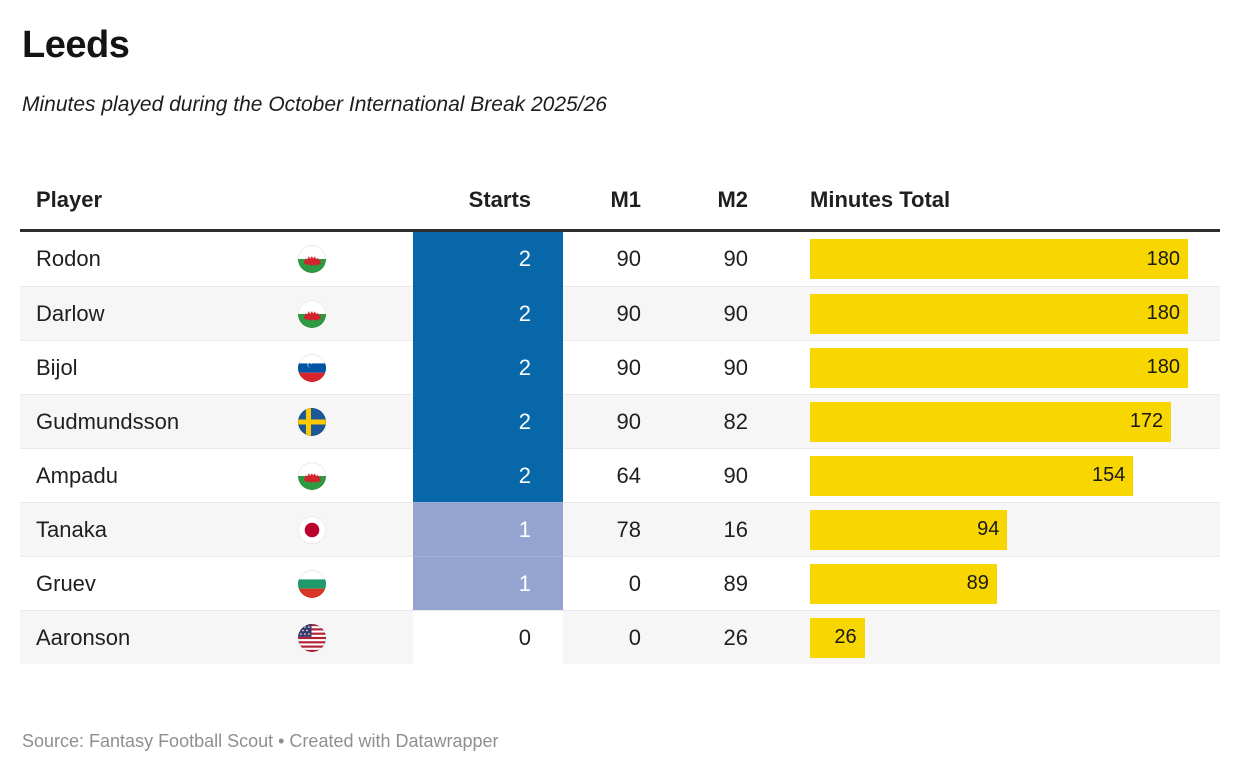 The image size is (1240, 776). I want to click on bar-track: 89, so click(999, 583).